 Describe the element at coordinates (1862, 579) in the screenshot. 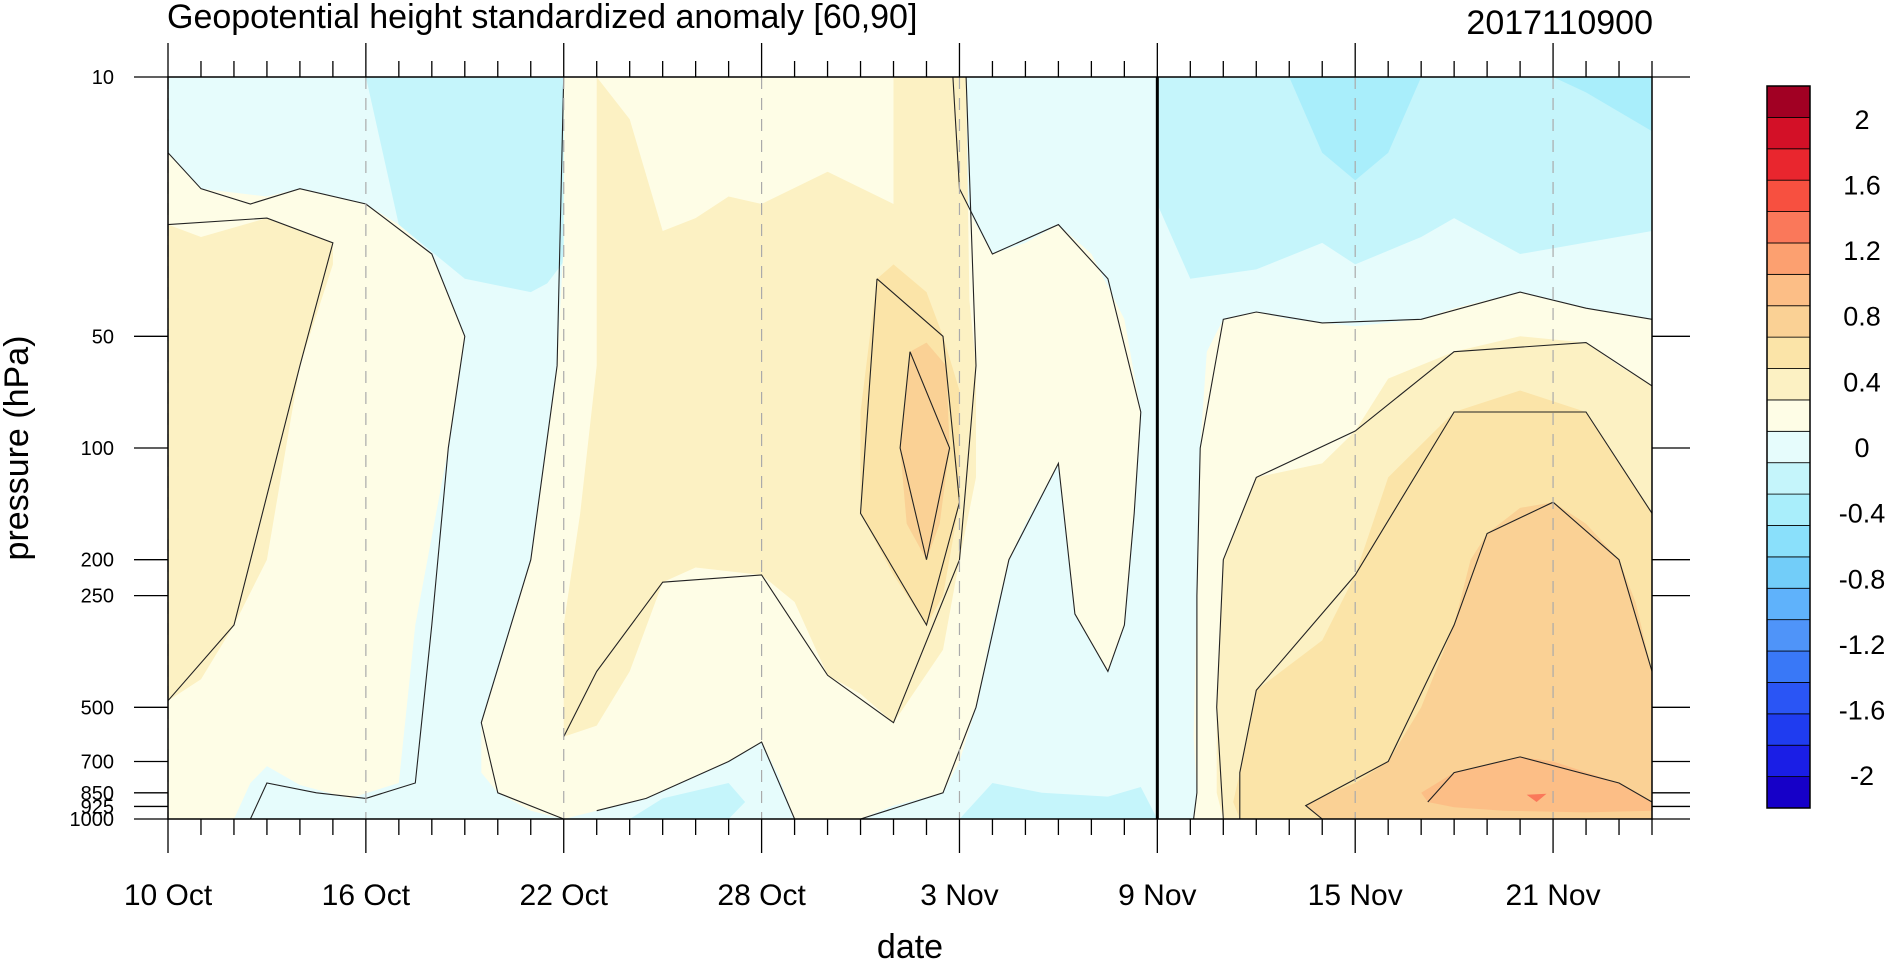

I see `colorbar-label: -0.8` at that location.